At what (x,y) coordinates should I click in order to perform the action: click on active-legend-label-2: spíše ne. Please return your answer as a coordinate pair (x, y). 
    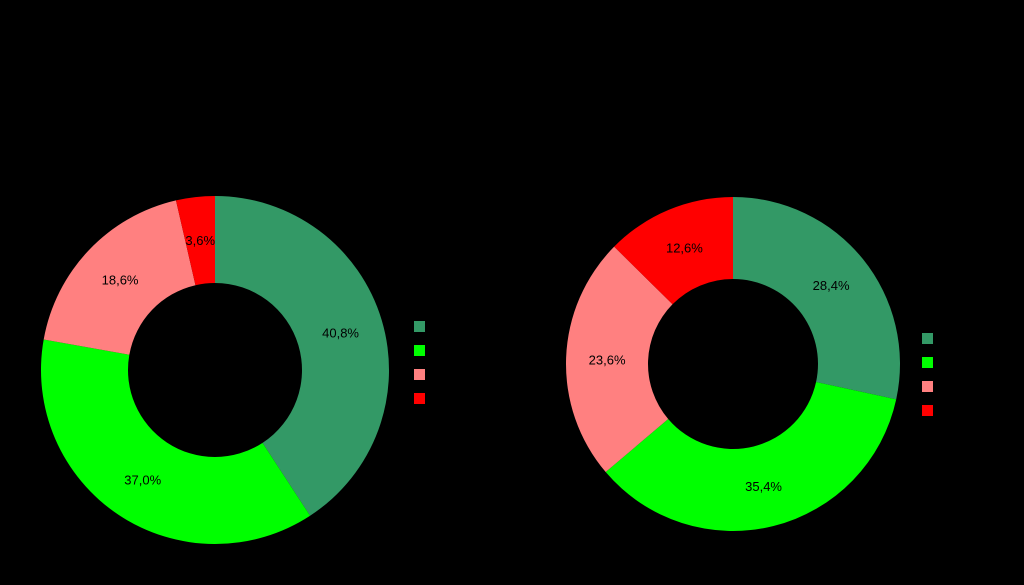
    Looking at the image, I should click on (451, 374).